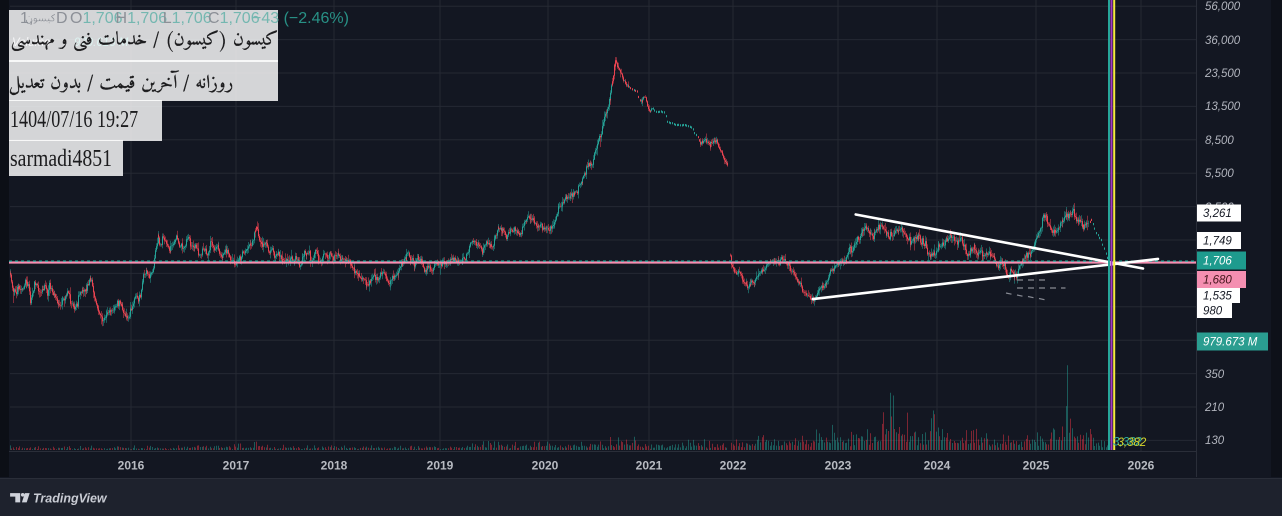  Describe the element at coordinates (1036, 466) in the screenshot. I see `svg-text: 2025` at that location.